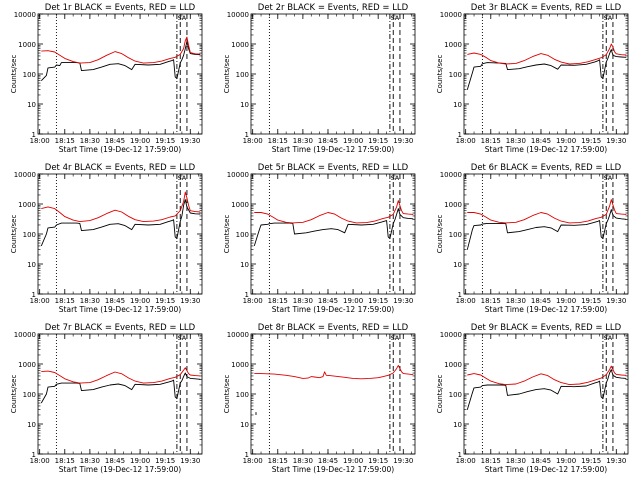  I want to click on panel-title: Det 5r BLACK = Events, RED = LLD, so click(333, 168).